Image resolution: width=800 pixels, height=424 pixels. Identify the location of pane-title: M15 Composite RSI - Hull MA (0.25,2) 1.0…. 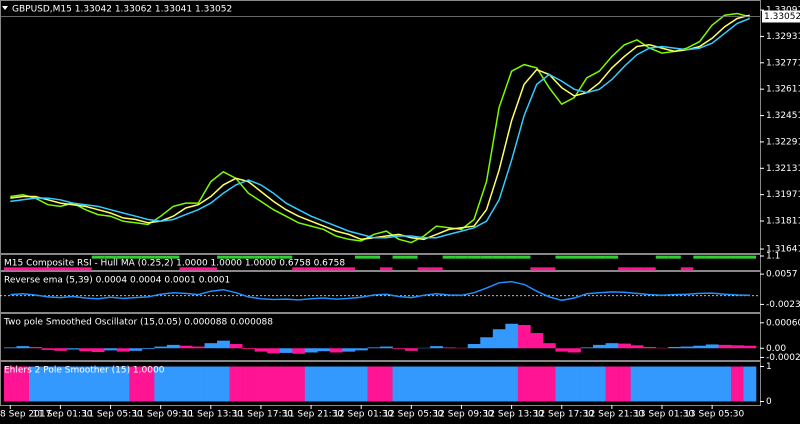
(174, 264).